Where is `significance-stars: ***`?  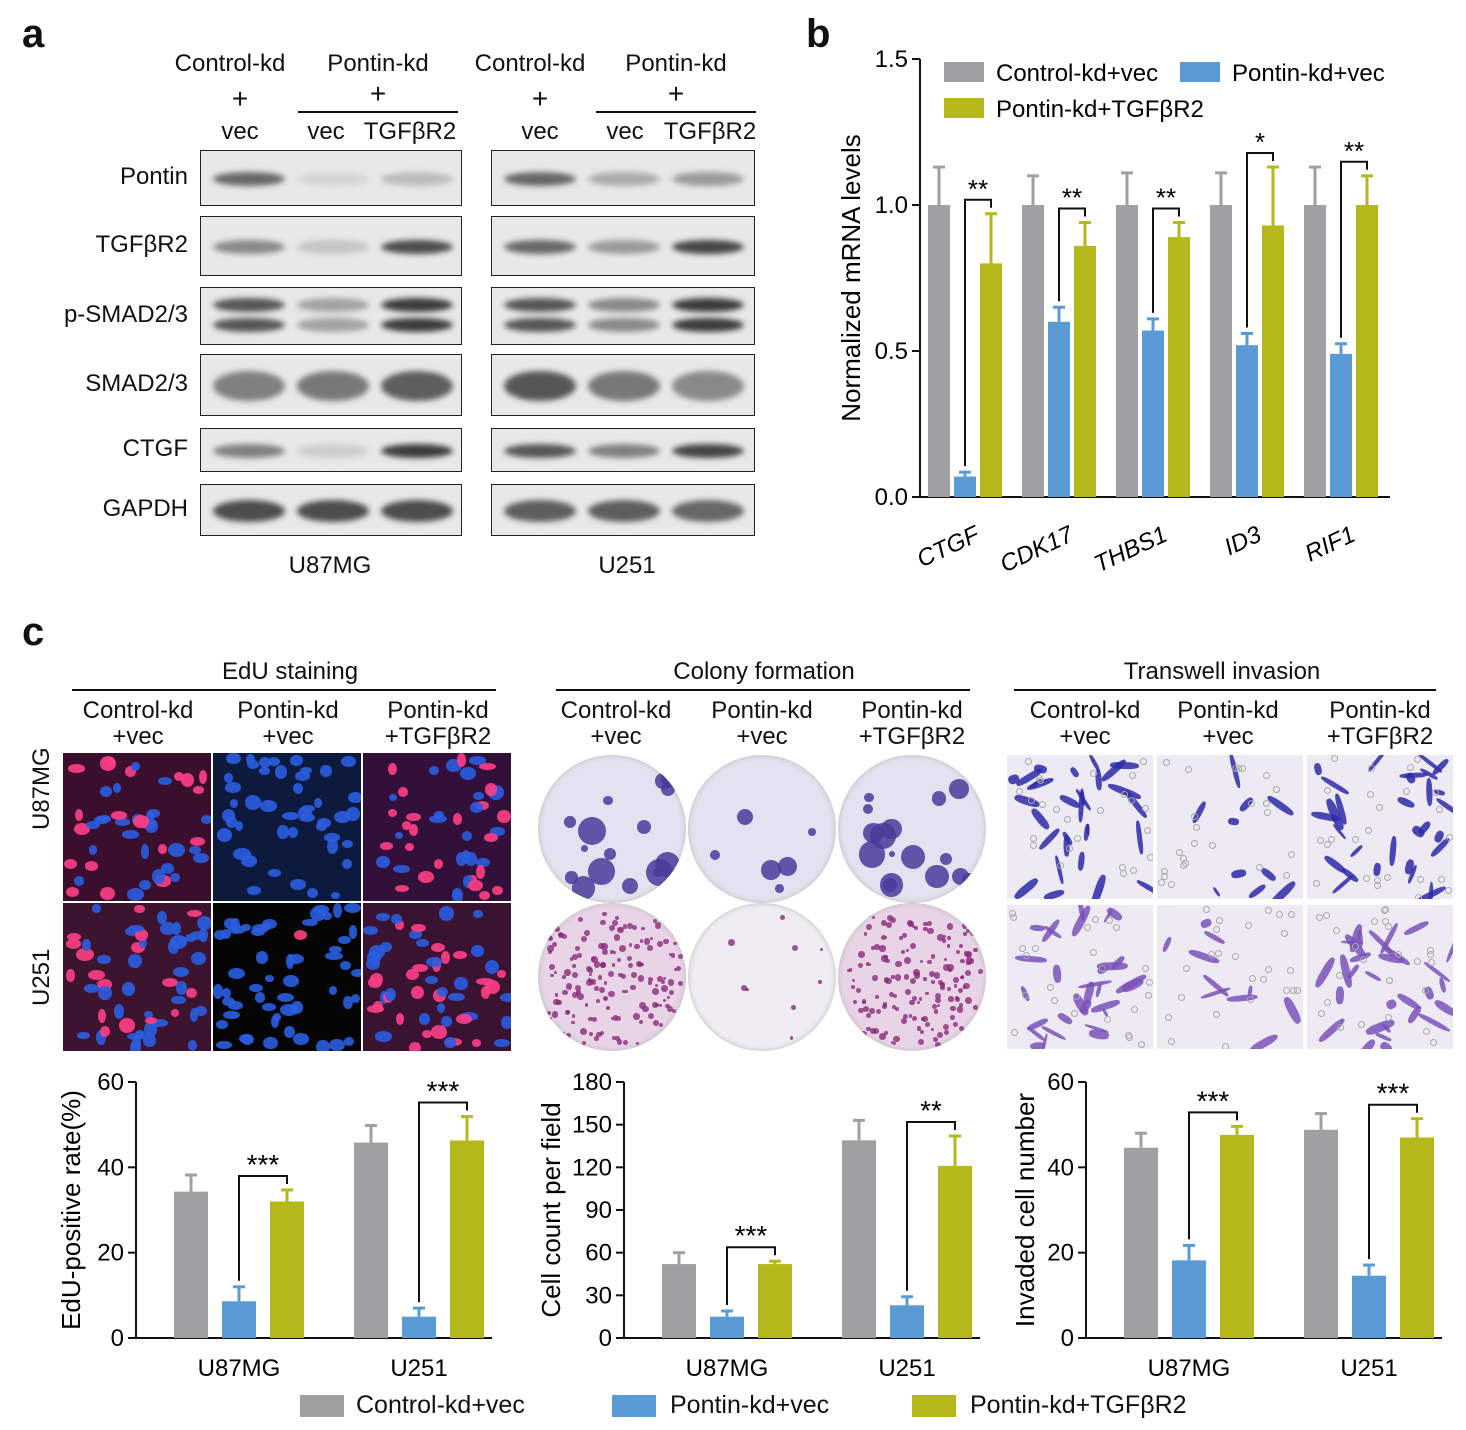
significance-stars: *** is located at coordinates (751, 1235).